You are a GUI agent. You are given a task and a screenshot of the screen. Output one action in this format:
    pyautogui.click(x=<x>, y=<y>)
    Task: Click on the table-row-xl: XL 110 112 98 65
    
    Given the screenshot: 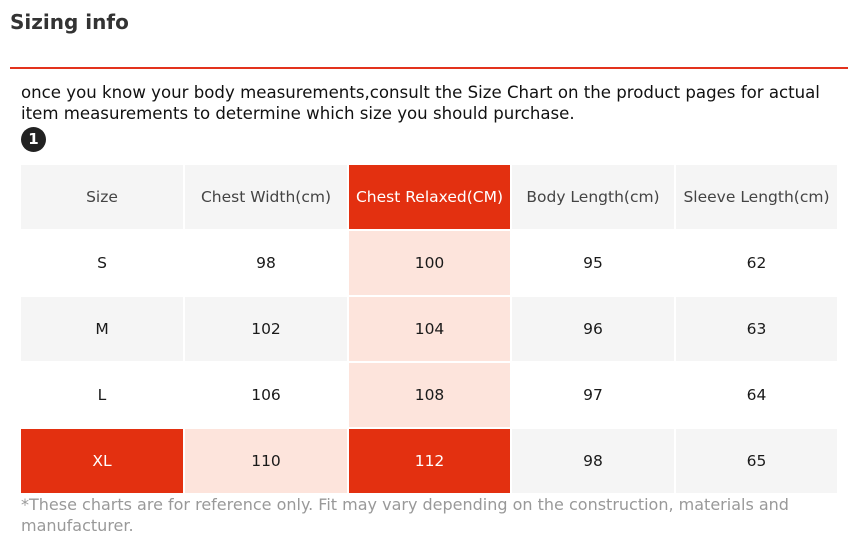 What is the action you would take?
    pyautogui.click(x=429, y=461)
    